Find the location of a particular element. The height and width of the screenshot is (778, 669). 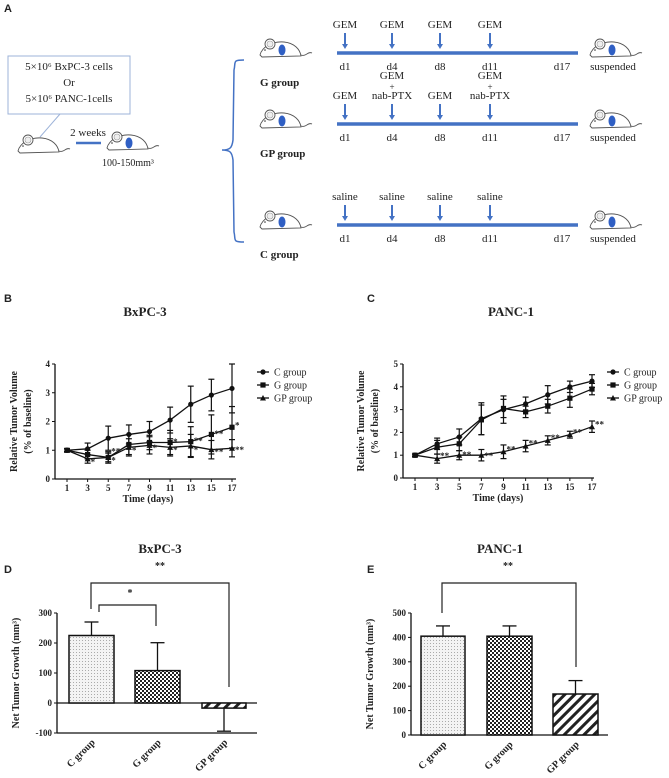

x-tick-label: 7 is located at coordinates (129, 488).